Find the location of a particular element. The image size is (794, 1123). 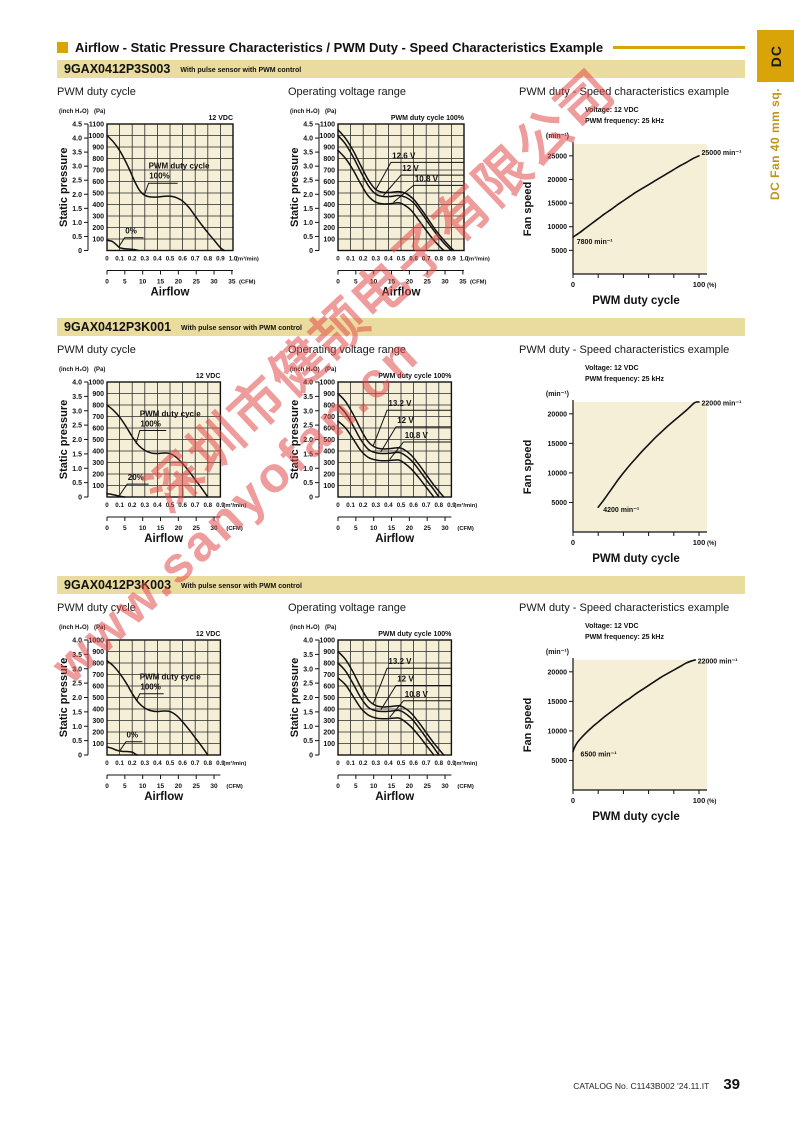

svg-text: 22000 min⁻¹ is located at coordinates (722, 404).